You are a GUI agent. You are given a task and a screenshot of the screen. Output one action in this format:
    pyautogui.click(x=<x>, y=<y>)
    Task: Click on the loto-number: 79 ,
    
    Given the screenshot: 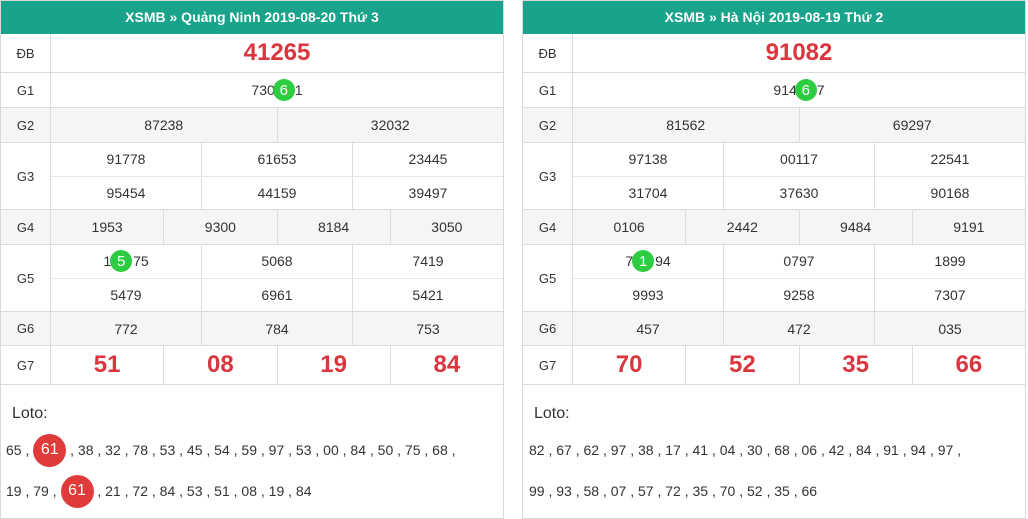 What is the action you would take?
    pyautogui.click(x=46, y=491)
    